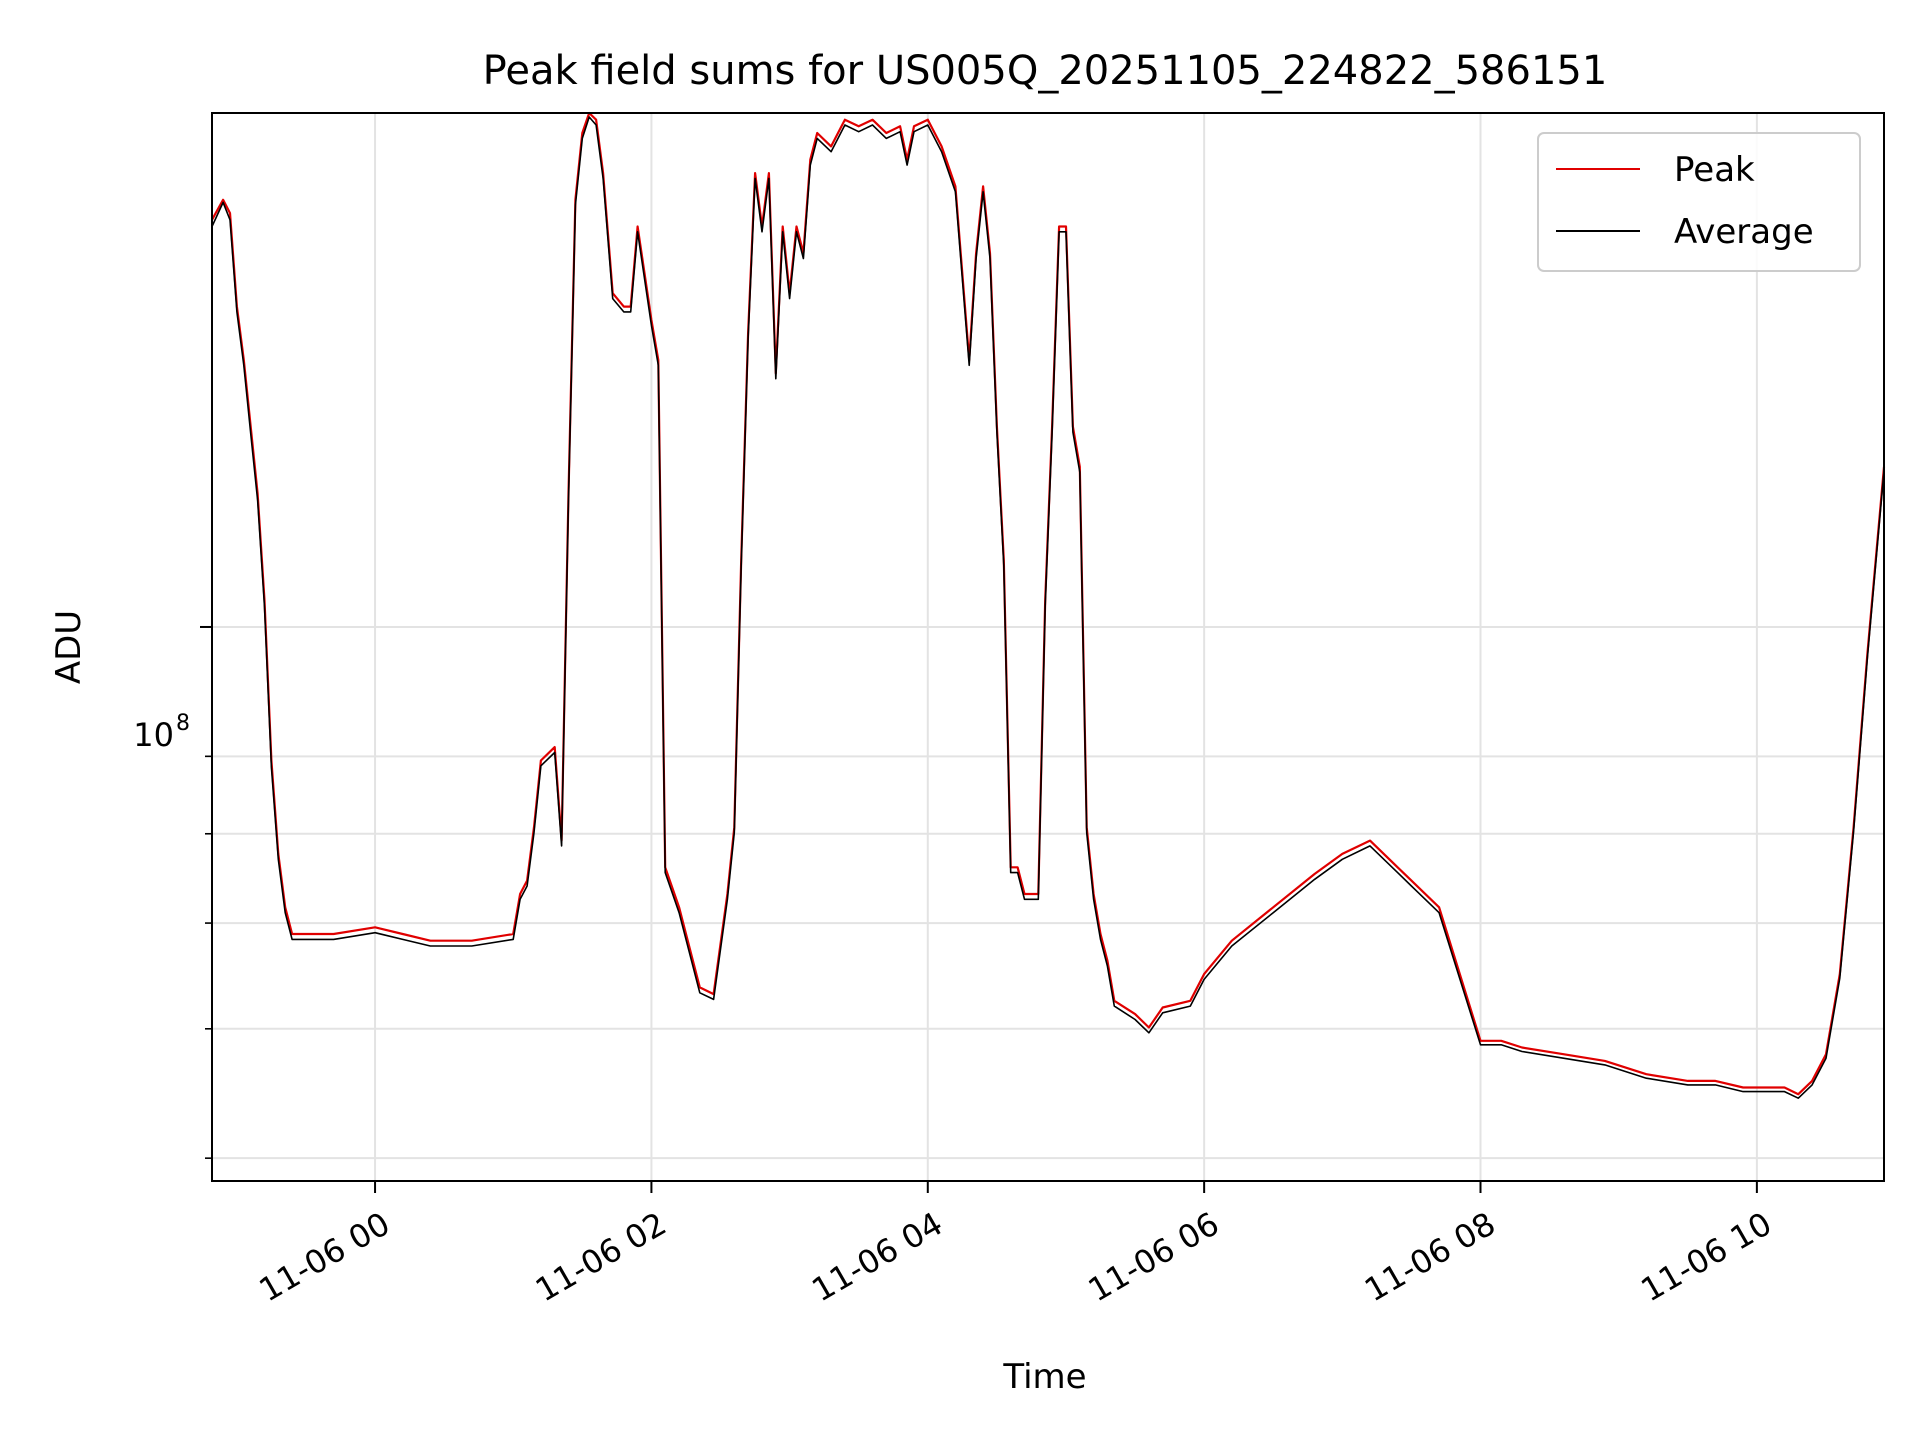 This screenshot has height=1445, width=1920. What do you see at coordinates (183, 723) in the screenshot?
I see `y-tick-label-exponent: 8` at bounding box center [183, 723].